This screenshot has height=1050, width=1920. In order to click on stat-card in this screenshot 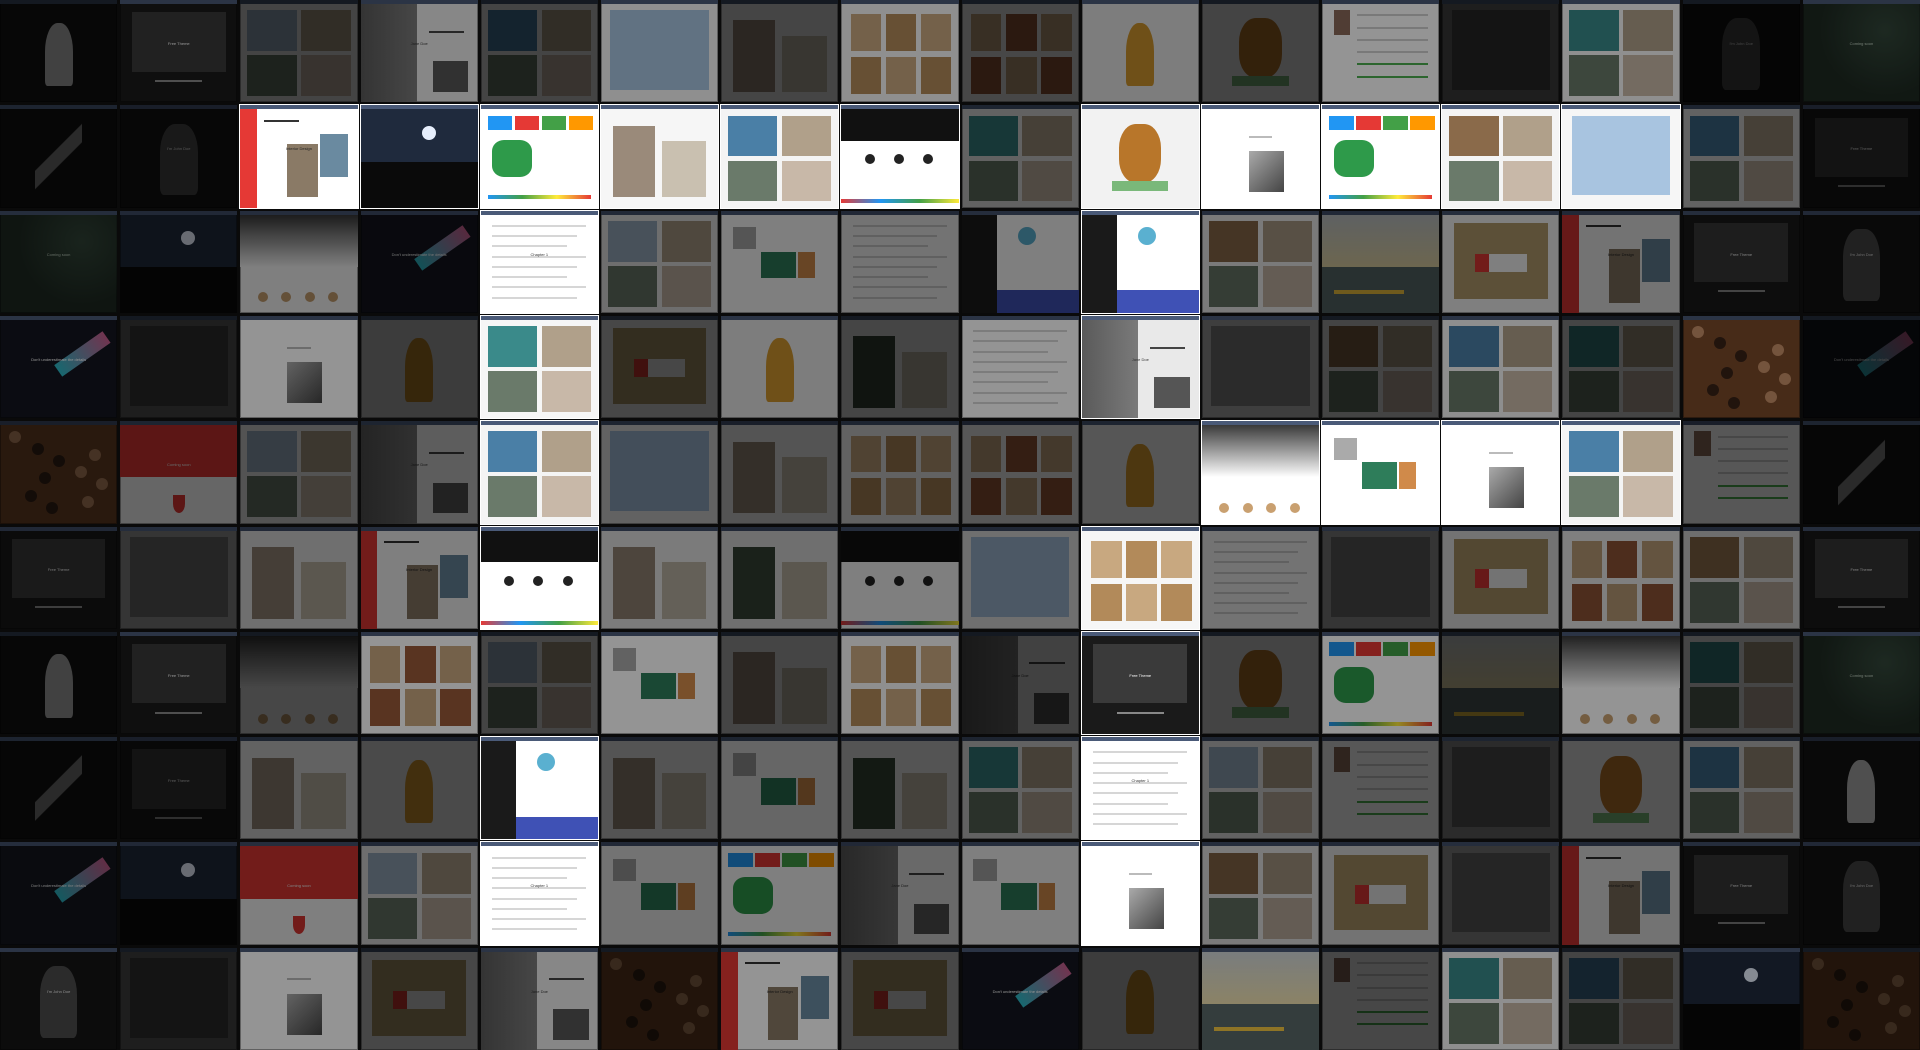, I will do `click(527, 122)`.